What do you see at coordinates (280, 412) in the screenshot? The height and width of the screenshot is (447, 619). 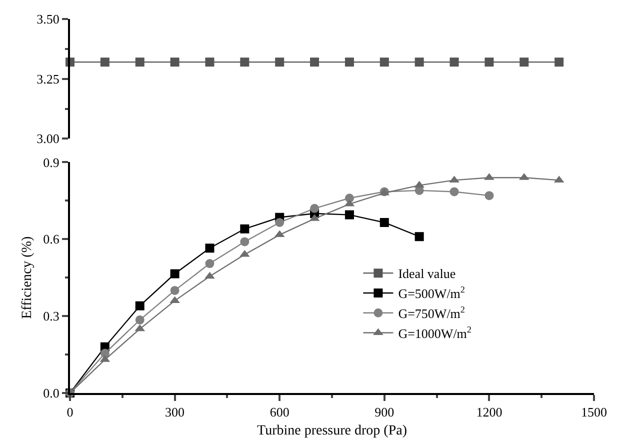 I see `x-tick-label: 600` at bounding box center [280, 412].